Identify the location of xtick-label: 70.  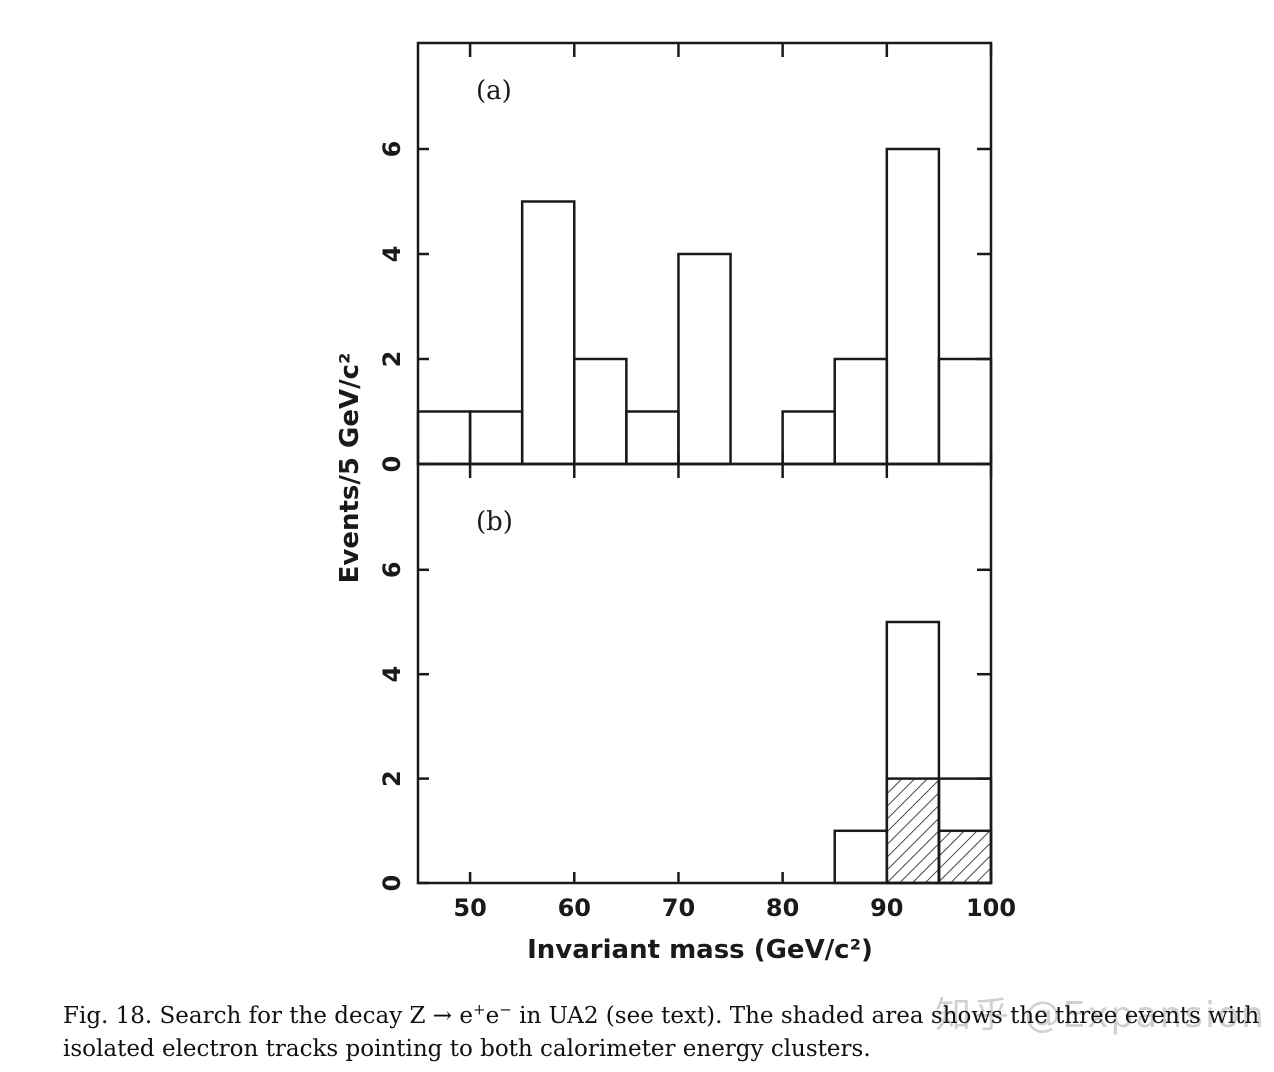
(678, 908).